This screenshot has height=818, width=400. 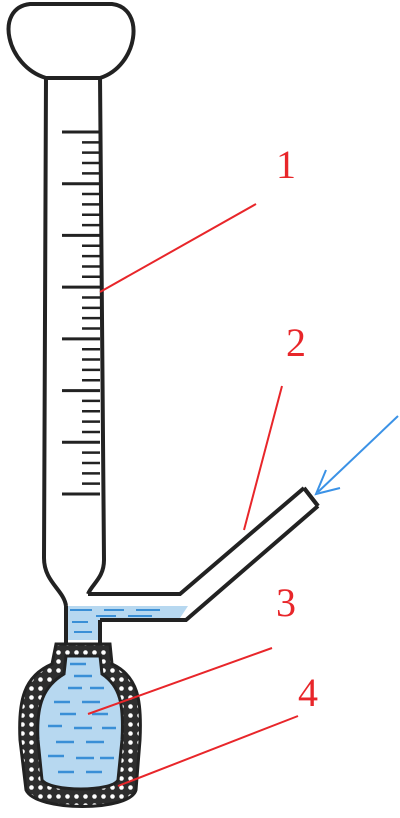 What do you see at coordinates (71, 40) in the screenshot?
I see `top-bulb` at bounding box center [71, 40].